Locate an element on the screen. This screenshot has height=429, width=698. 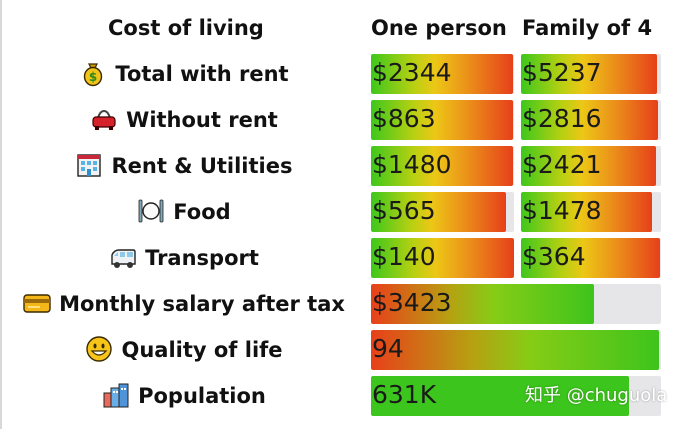
value-one-total: $2344 is located at coordinates (412, 72).